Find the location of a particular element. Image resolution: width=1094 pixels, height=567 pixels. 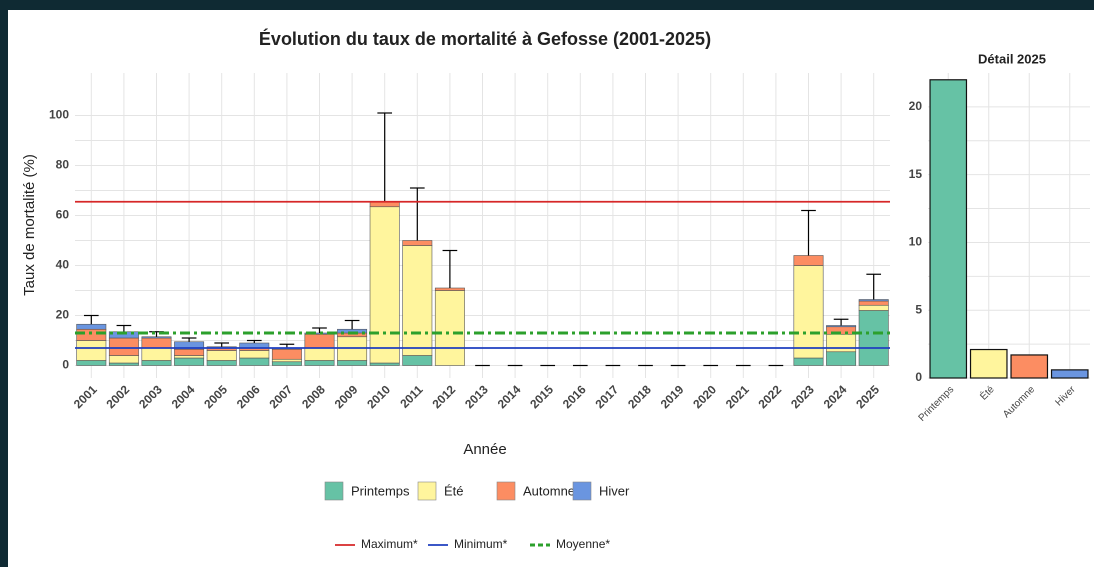

y-tick-label: 10 is located at coordinates (916, 242).